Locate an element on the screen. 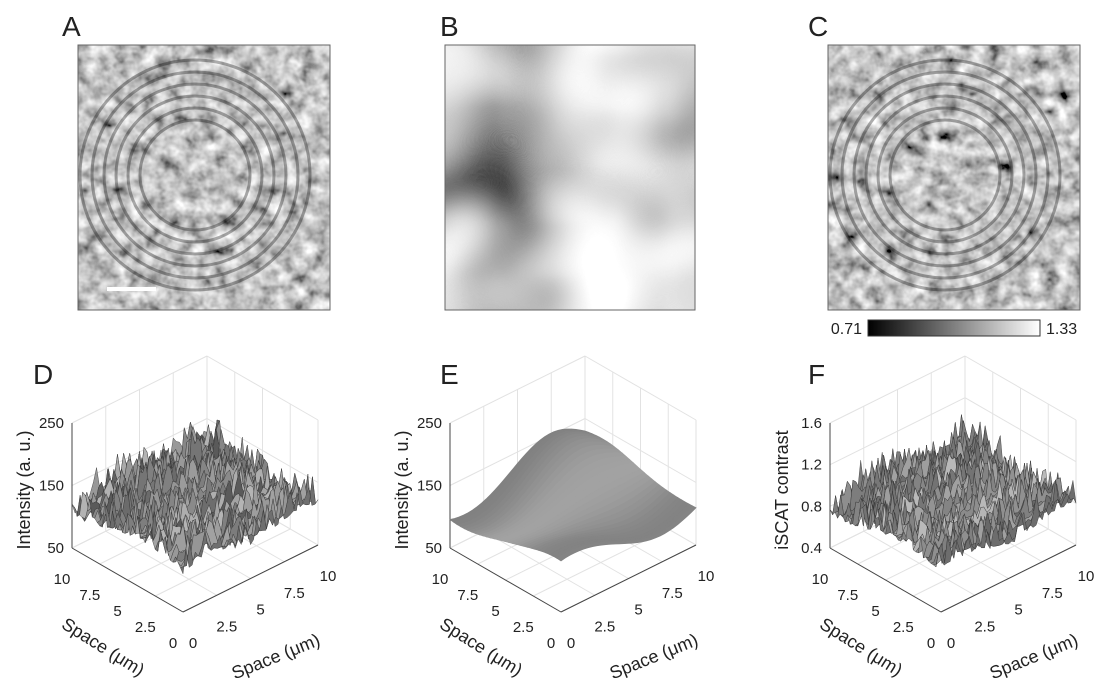  image-b is located at coordinates (570, 177).